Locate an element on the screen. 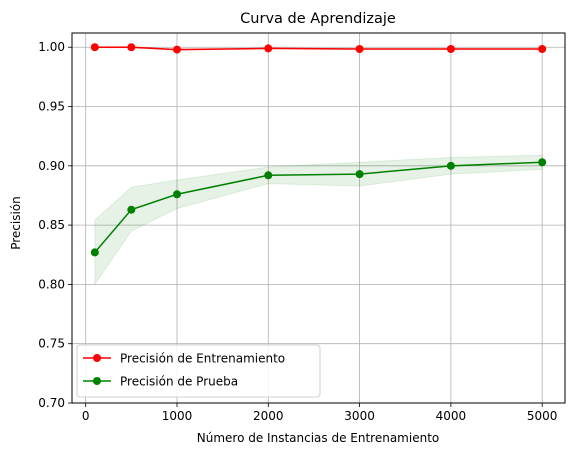  legend-box is located at coordinates (198, 371).